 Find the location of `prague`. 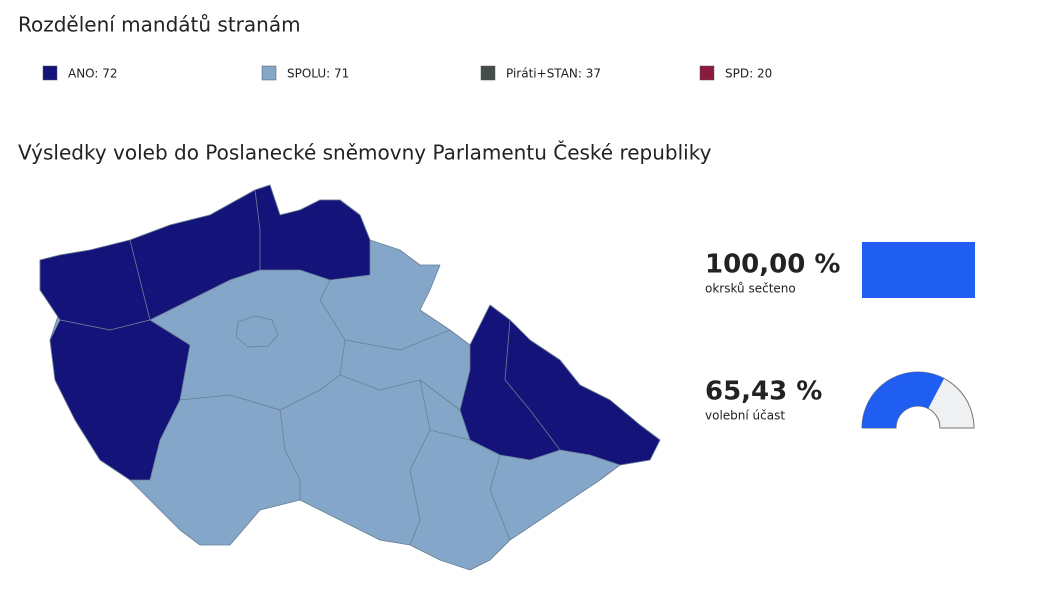

prague is located at coordinates (257, 331).